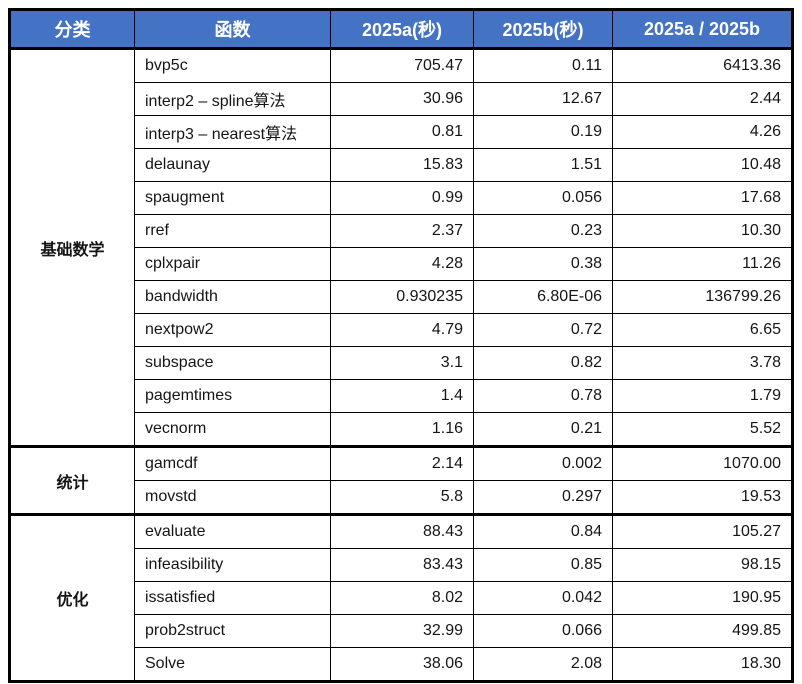  I want to click on time-2025a-cell: 83.43, so click(402, 565).